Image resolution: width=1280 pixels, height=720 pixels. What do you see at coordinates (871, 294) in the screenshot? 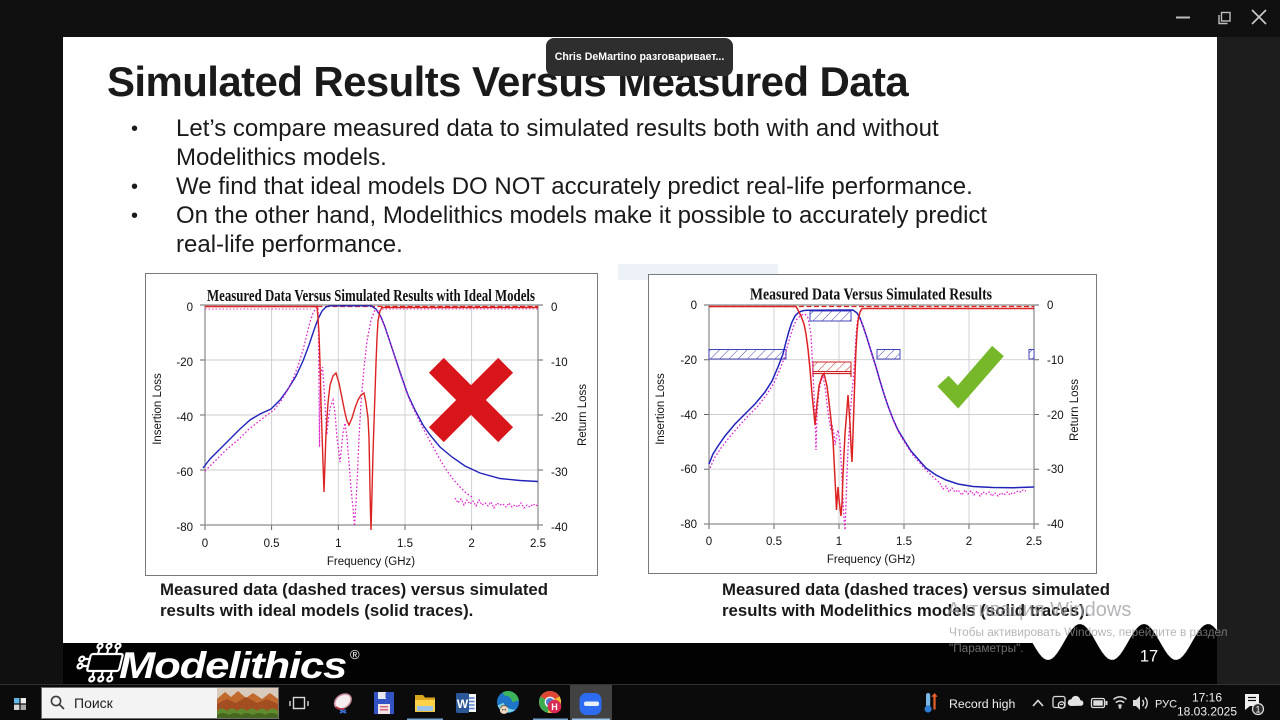
I see `svg-text:Measured Data Versus Simulated: Measured Data Versus Simulated Results` at bounding box center [871, 294].